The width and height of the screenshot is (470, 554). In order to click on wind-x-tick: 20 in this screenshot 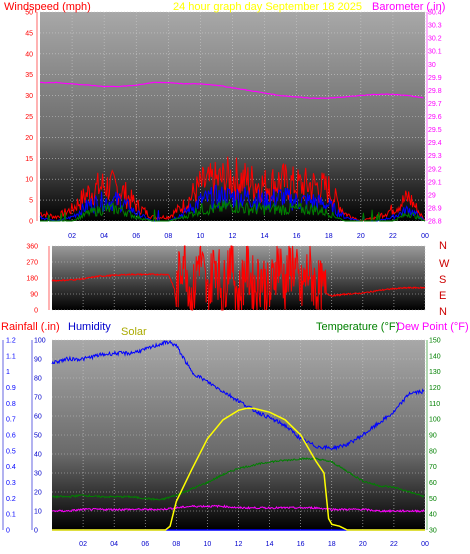, I will do `click(361, 236)`.